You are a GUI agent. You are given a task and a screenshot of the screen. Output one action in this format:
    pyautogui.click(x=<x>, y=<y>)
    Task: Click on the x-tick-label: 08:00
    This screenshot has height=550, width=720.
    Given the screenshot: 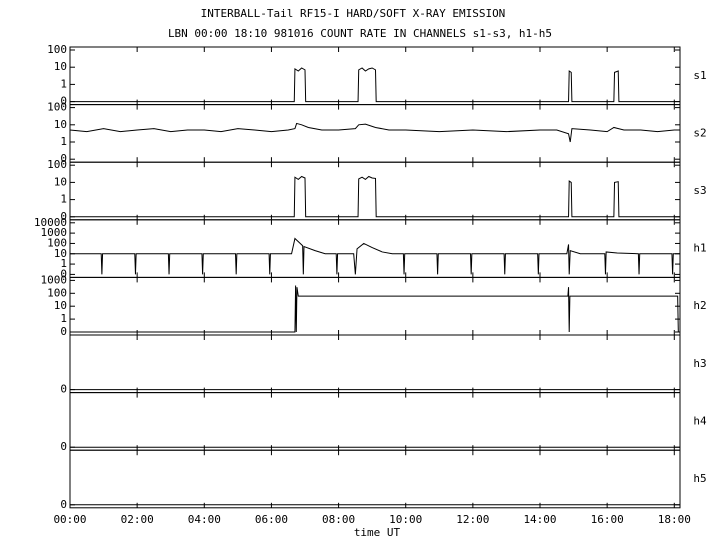 What is the action you would take?
    pyautogui.click(x=338, y=519)
    